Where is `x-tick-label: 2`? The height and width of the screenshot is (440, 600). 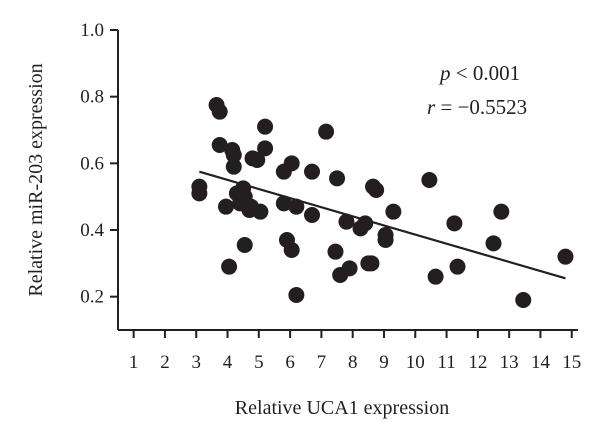
x-tick-label: 2 is located at coordinates (165, 362).